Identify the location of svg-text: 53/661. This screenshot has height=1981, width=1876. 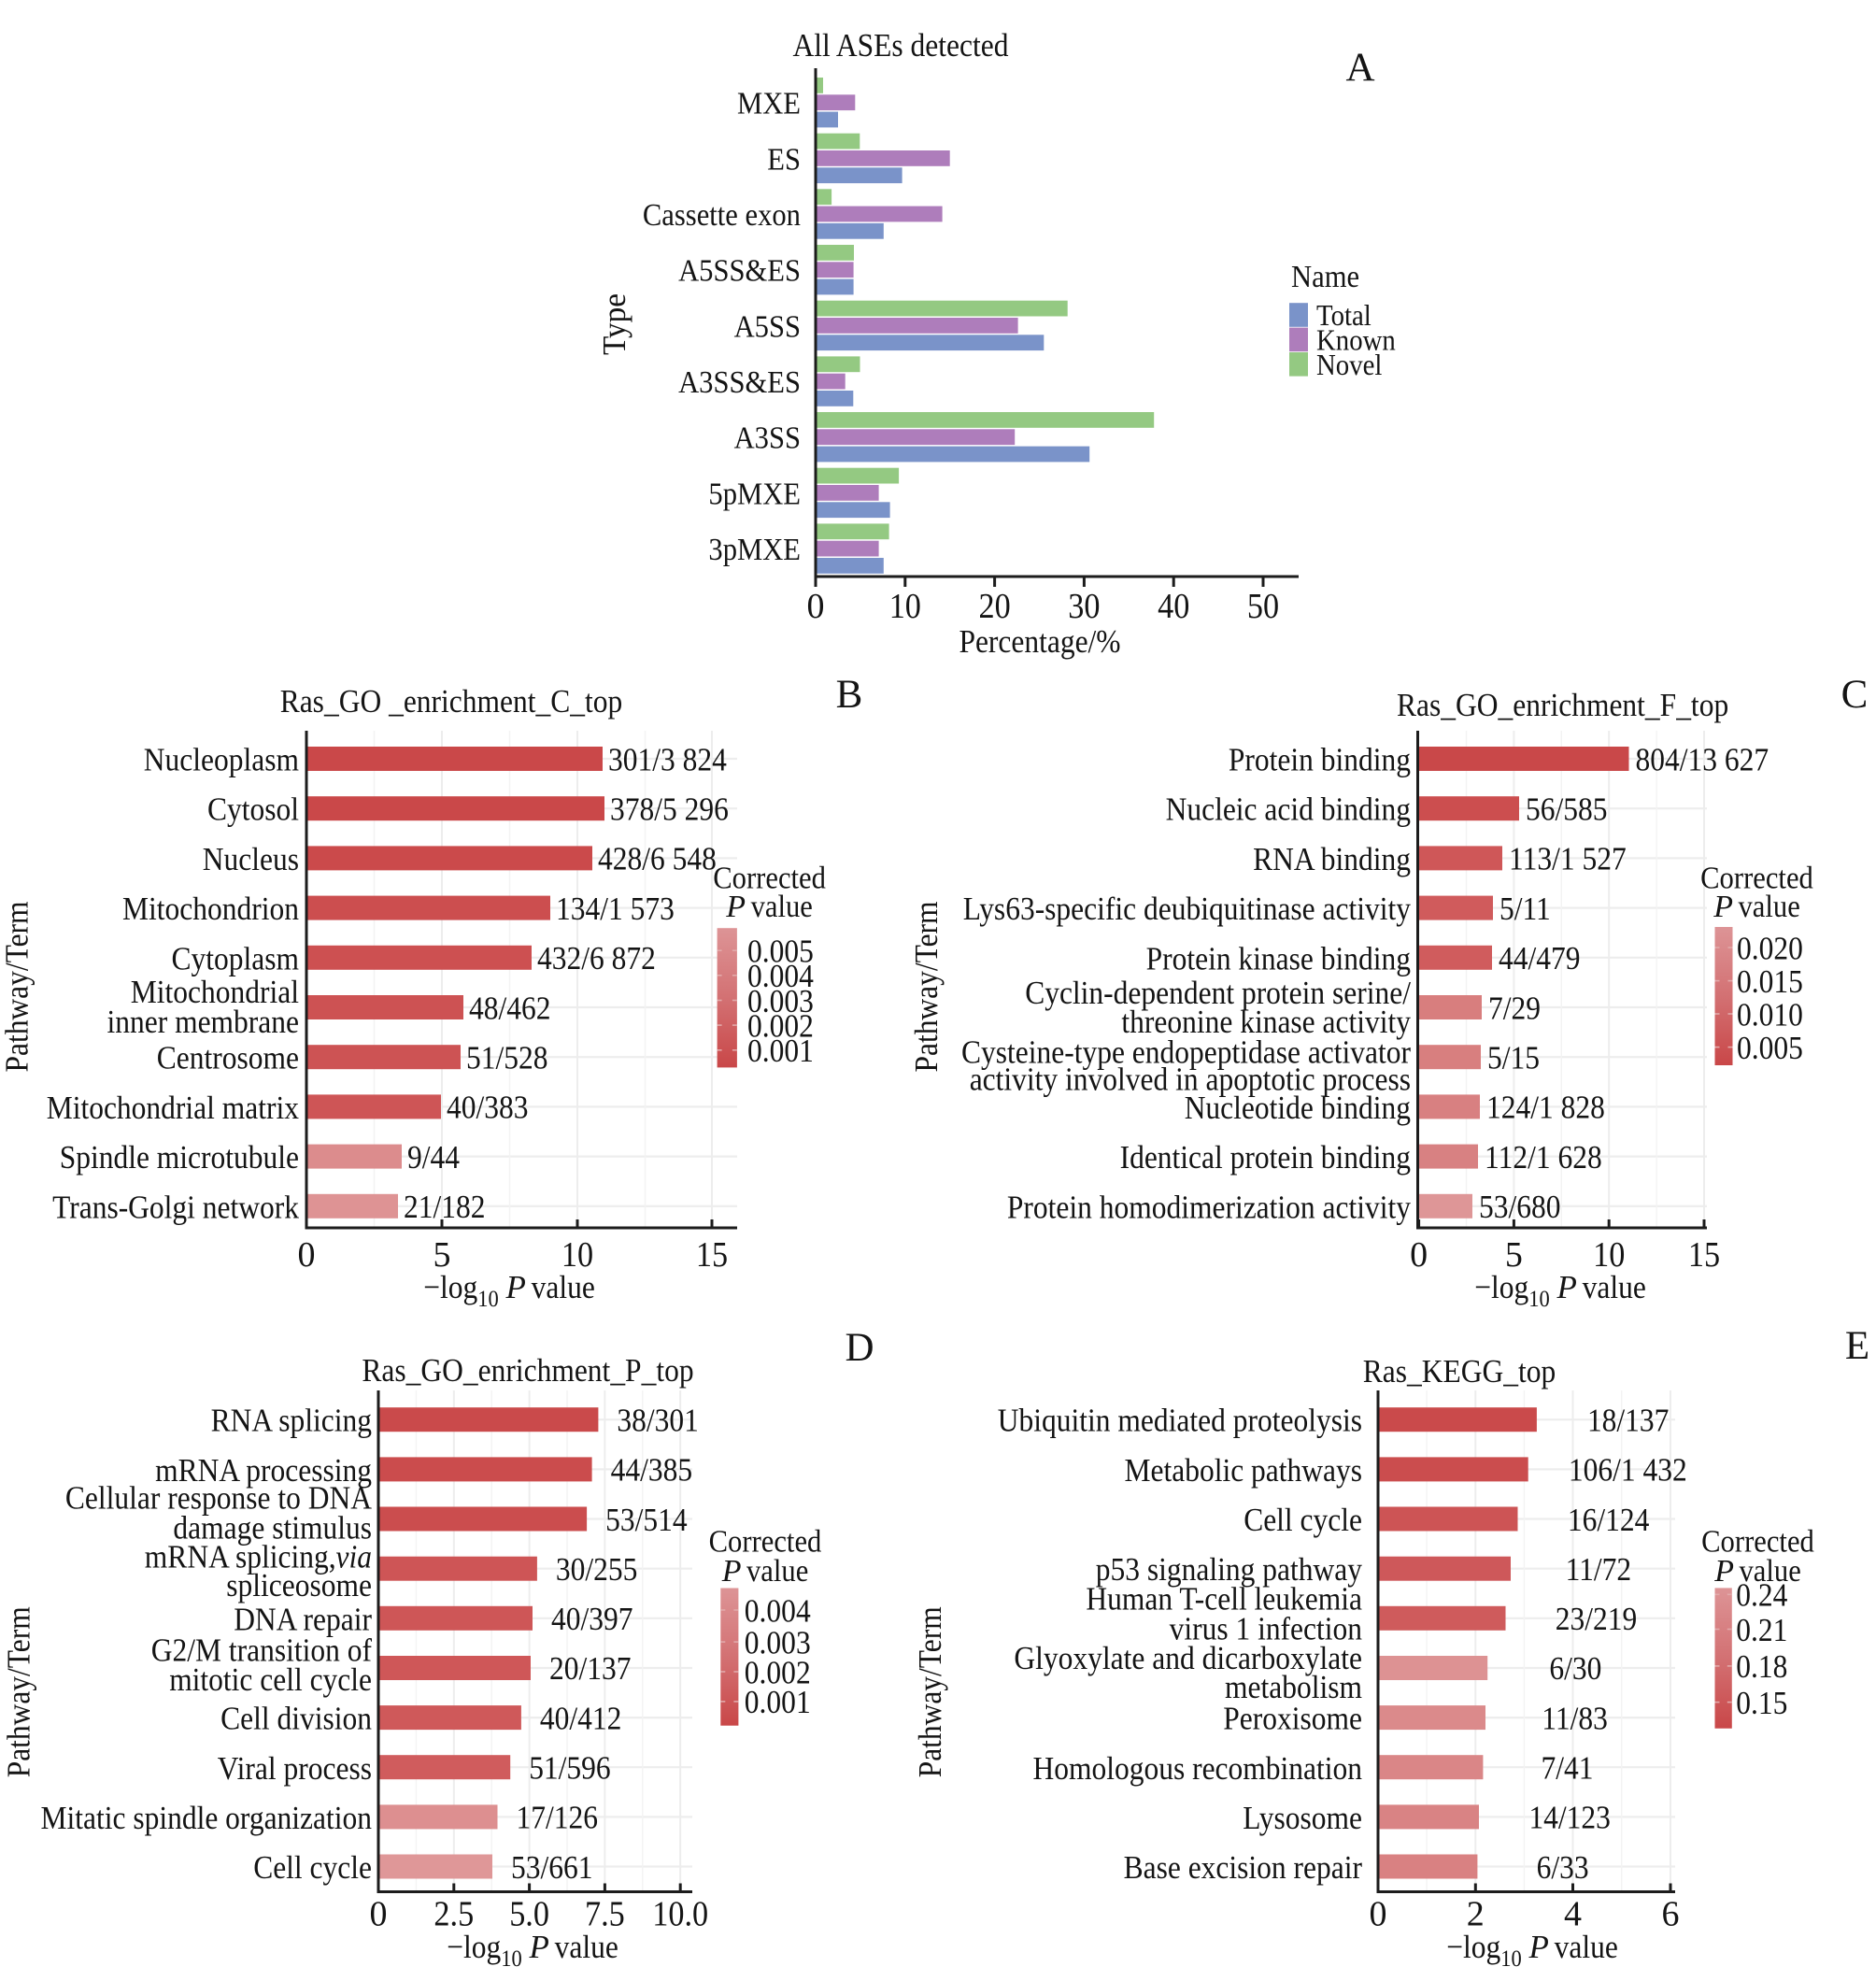
(552, 1867).